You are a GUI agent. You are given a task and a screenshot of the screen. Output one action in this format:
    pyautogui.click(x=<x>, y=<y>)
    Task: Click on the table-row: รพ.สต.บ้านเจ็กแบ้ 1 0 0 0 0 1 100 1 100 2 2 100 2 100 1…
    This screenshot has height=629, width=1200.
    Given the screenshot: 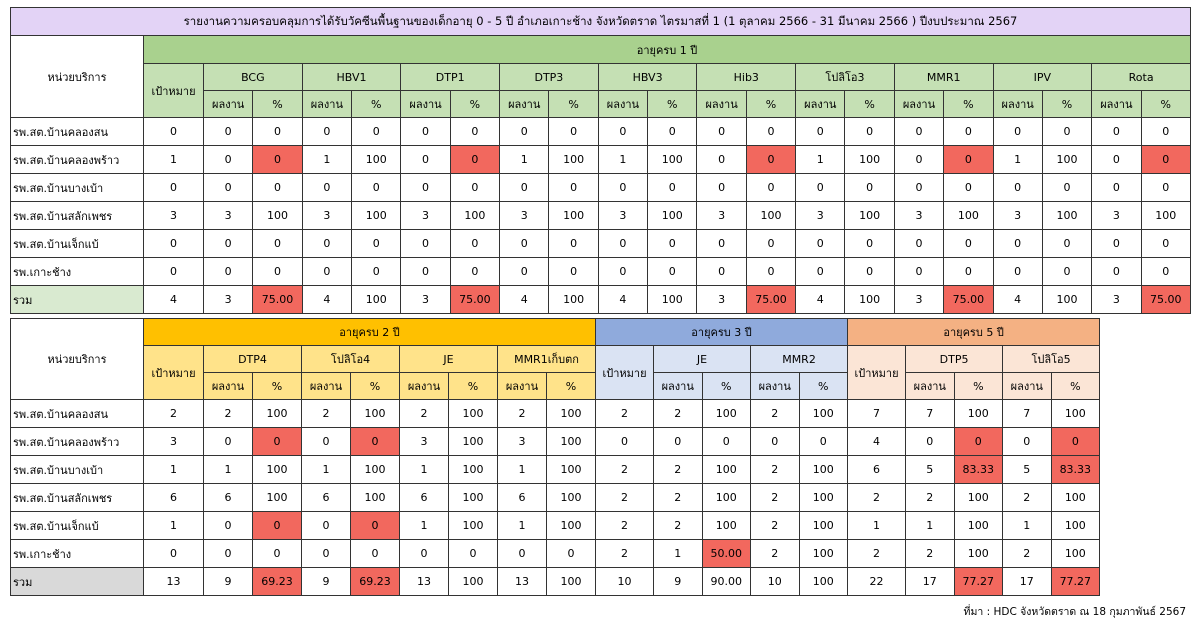 What is the action you would take?
    pyautogui.click(x=555, y=525)
    